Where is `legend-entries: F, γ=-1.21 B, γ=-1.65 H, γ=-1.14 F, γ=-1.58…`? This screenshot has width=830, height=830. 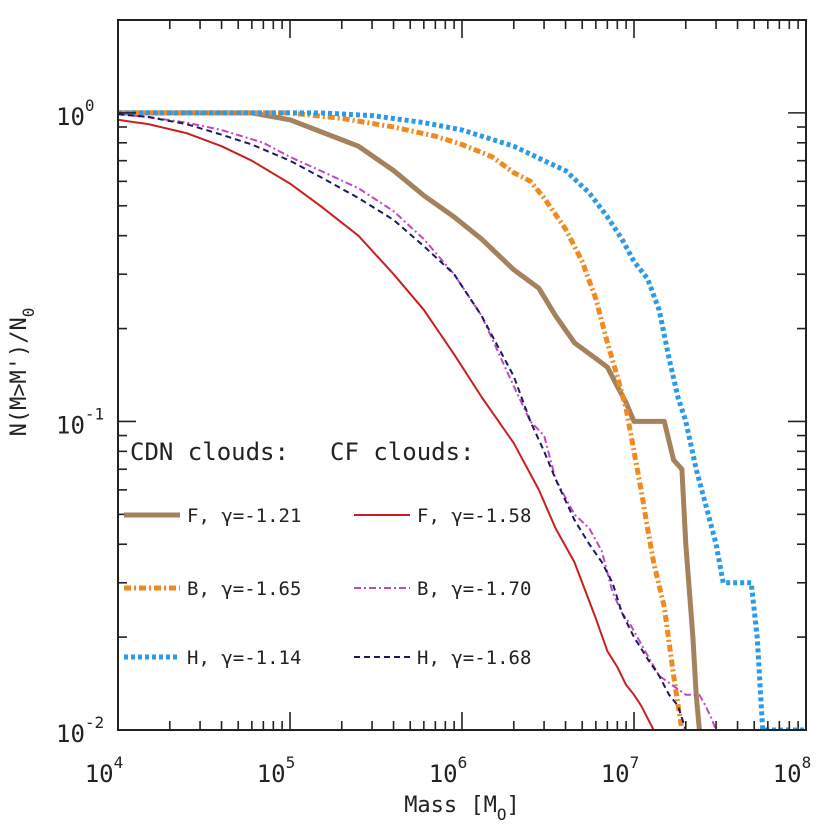 legend-entries: F, γ=-1.21 B, γ=-1.65 H, γ=-1.14 F, γ=-1.58… is located at coordinates (327, 587).